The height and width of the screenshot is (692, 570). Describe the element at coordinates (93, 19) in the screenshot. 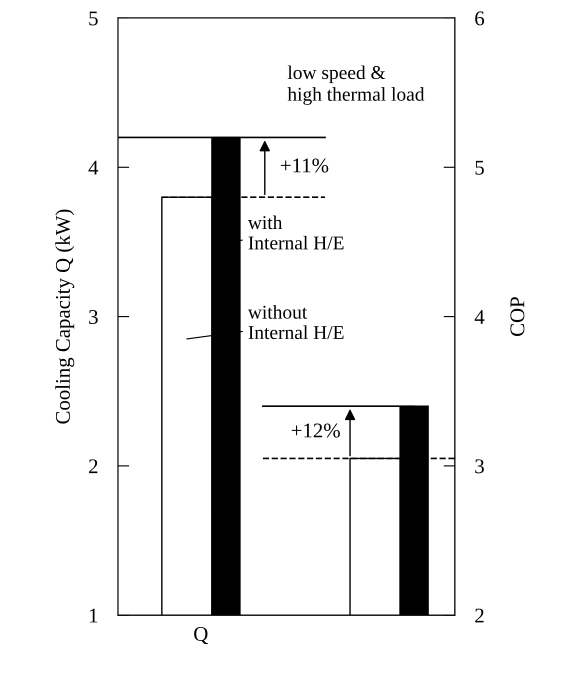

I see `y-tick-label: 5` at that location.